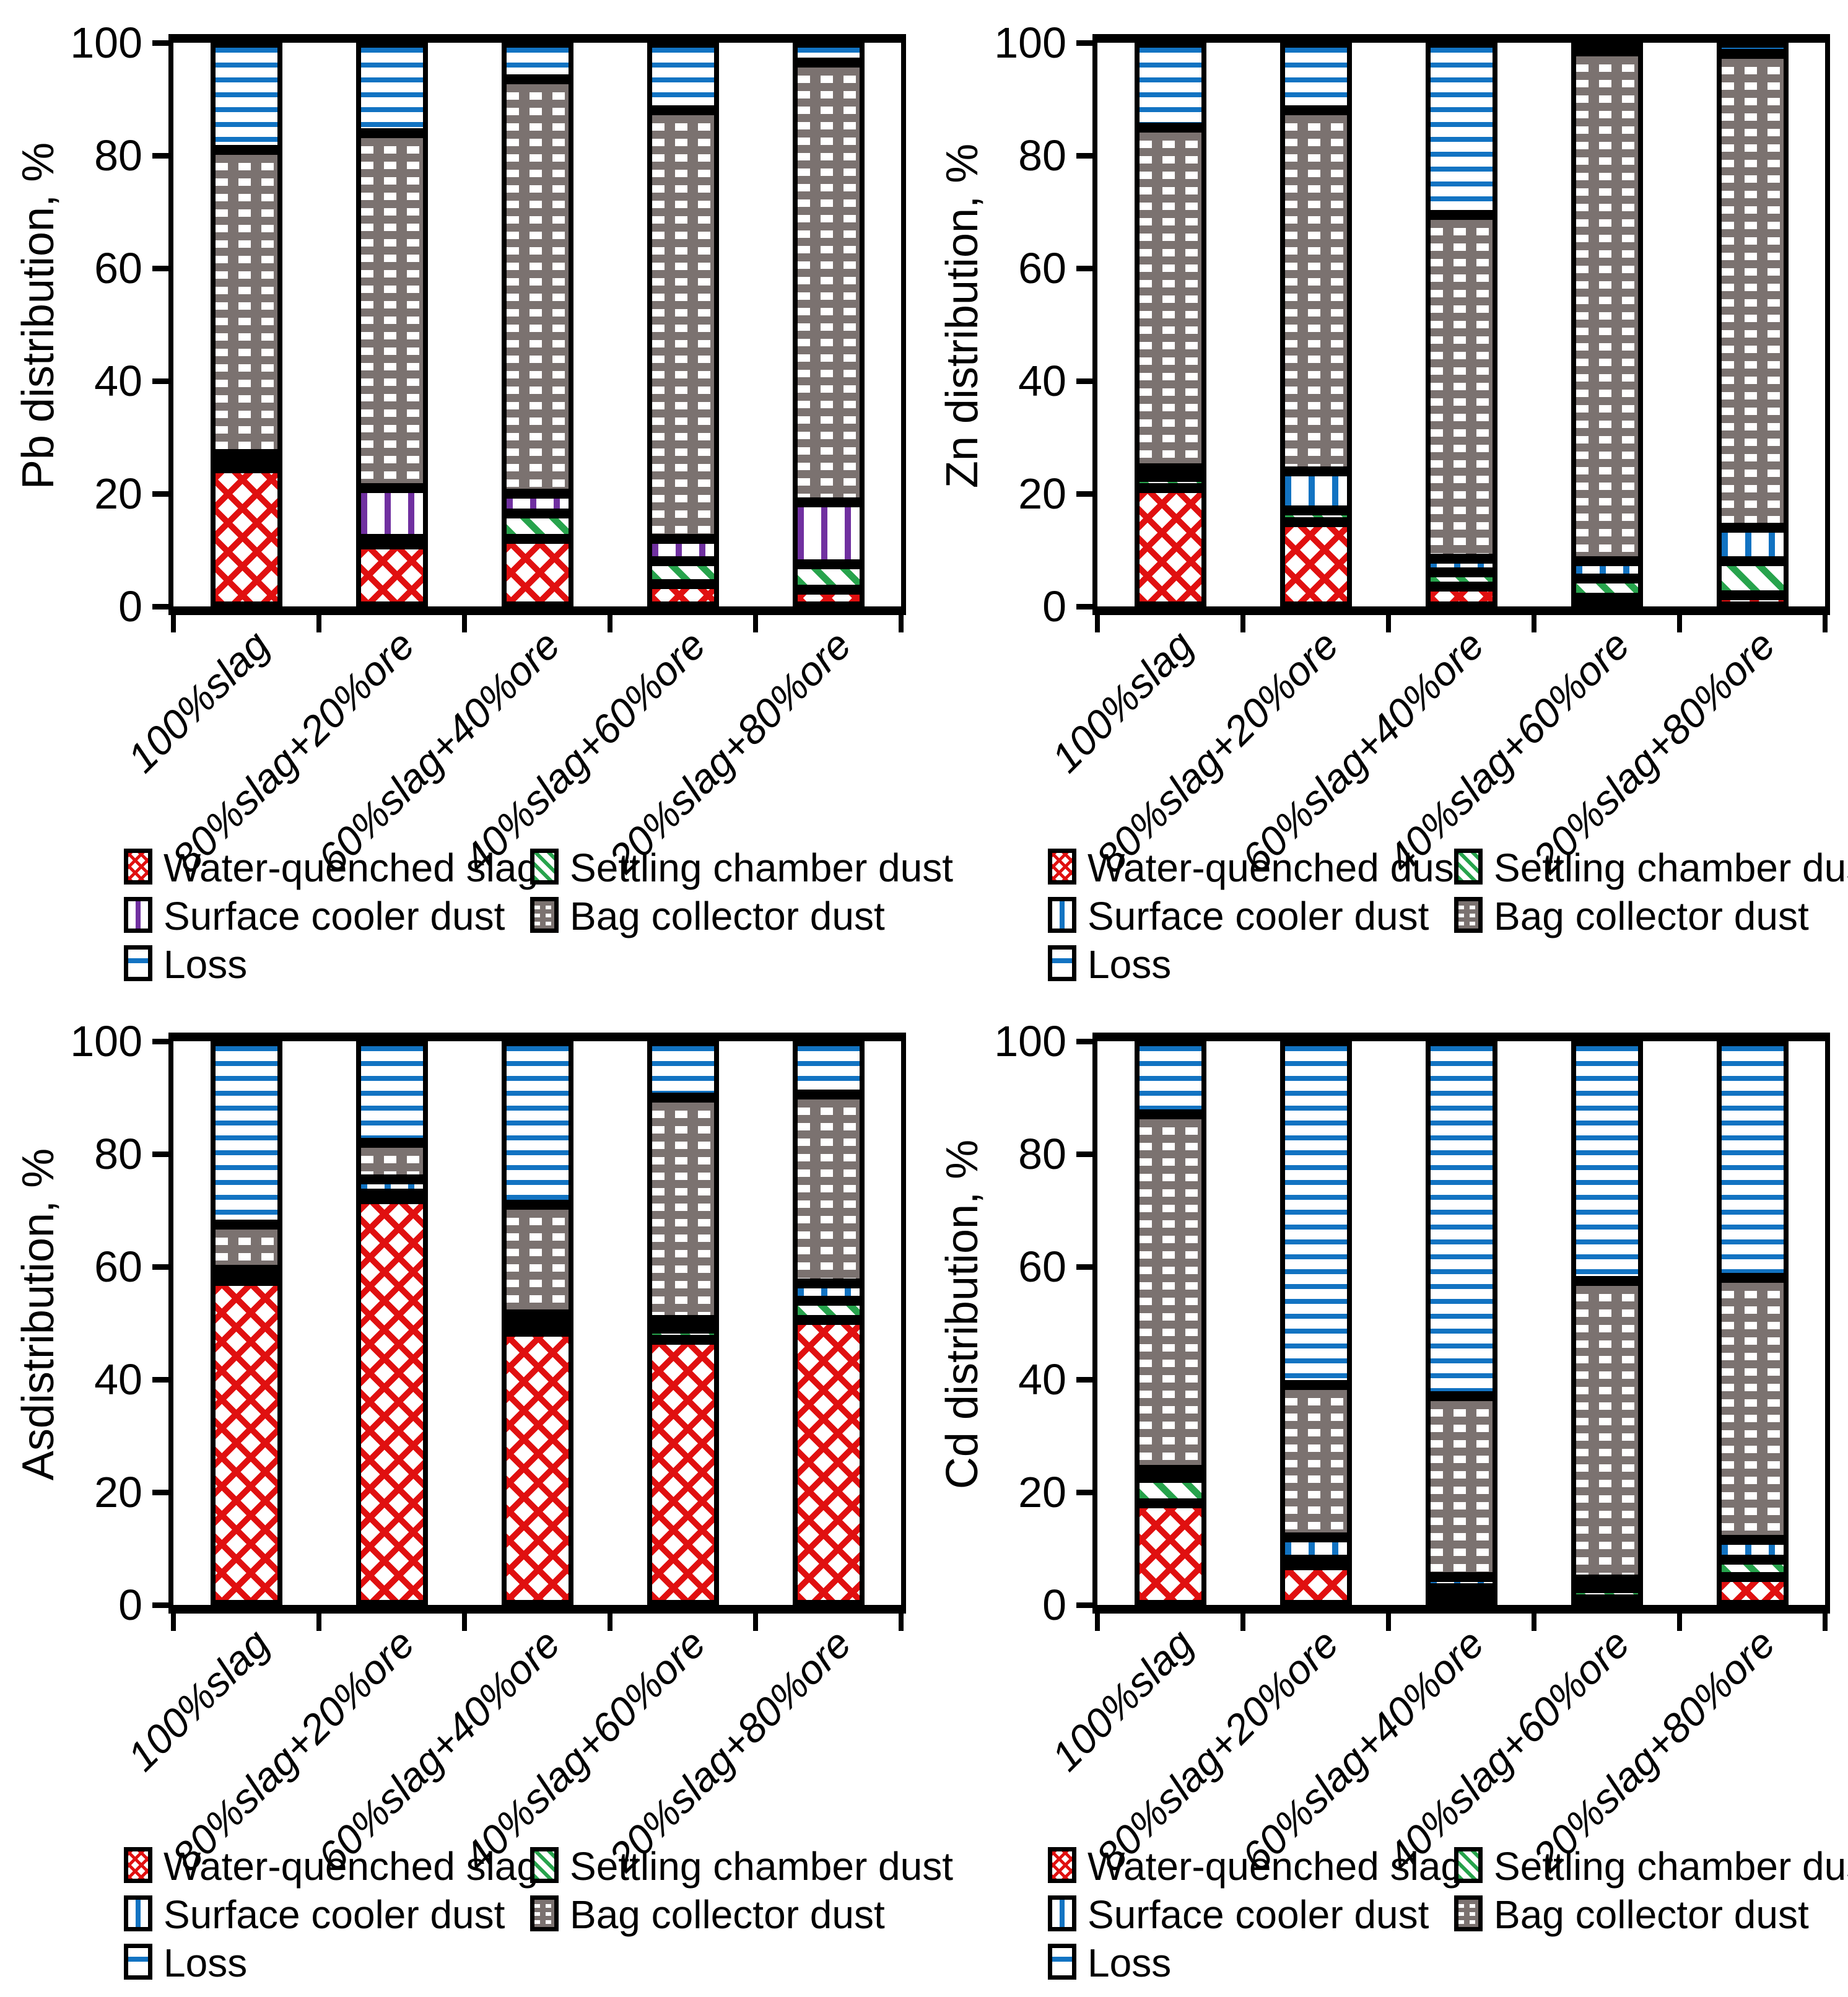 This screenshot has width=1848, height=1997. I want to click on legend-label: Bag collector dust, so click(727, 916).